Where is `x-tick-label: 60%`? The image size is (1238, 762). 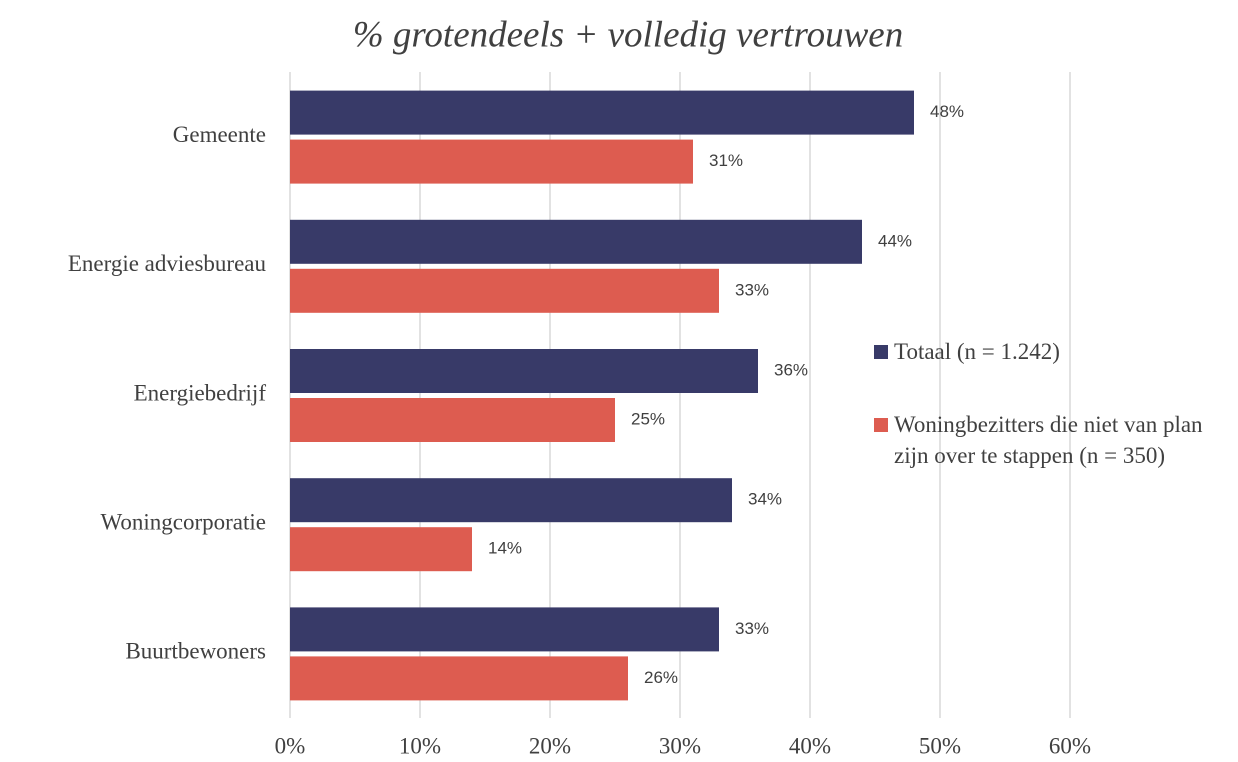
x-tick-label: 60% is located at coordinates (1070, 745).